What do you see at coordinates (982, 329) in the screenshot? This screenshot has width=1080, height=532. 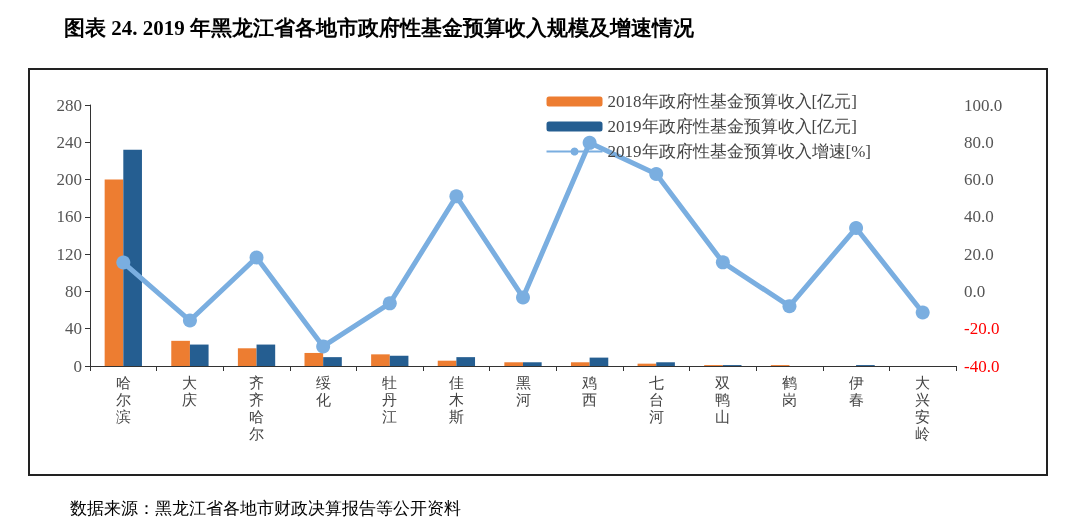 I see `y2-tick-label: -20.0` at bounding box center [982, 329].